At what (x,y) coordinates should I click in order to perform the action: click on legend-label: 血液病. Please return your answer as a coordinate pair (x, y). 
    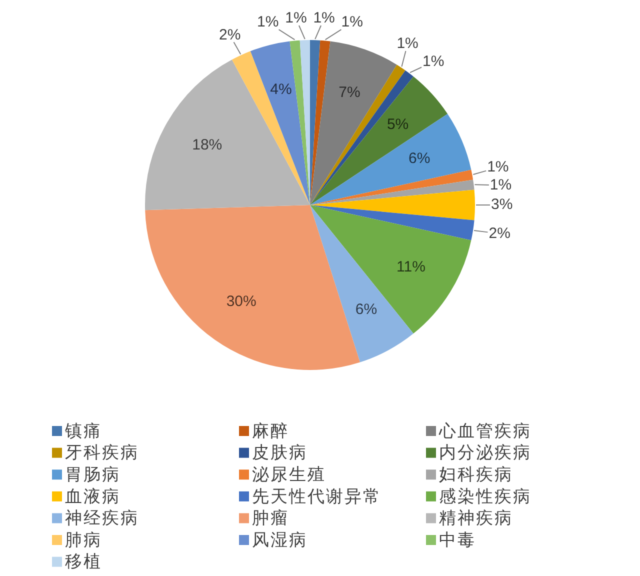
    Looking at the image, I should click on (92, 496).